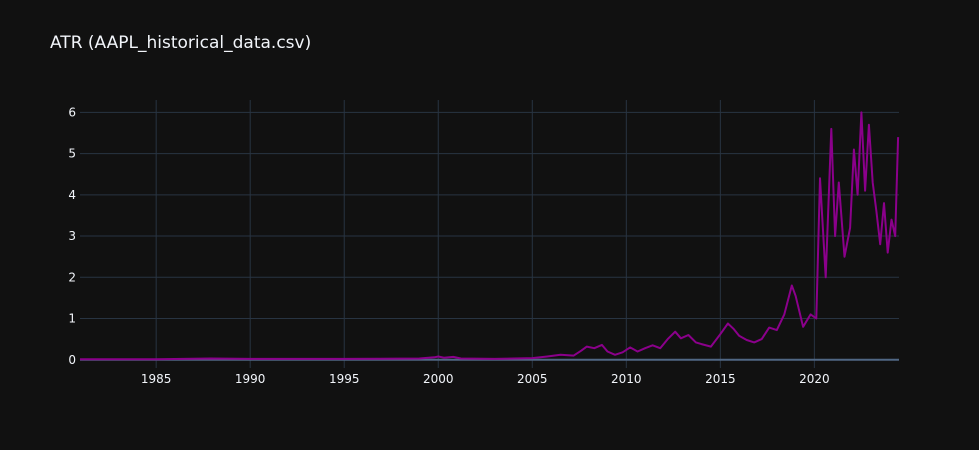 This screenshot has width=979, height=450. What do you see at coordinates (156, 379) in the screenshot?
I see `x-tick-label: 1985` at bounding box center [156, 379].